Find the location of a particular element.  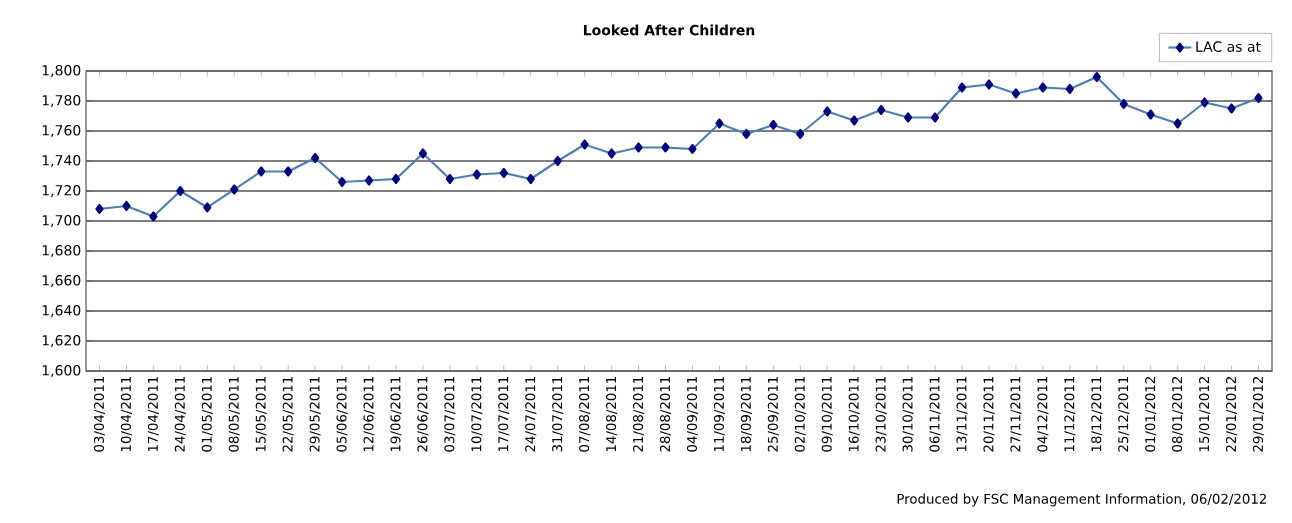

x-tick-label: 30/10/2011 is located at coordinates (908, 414).